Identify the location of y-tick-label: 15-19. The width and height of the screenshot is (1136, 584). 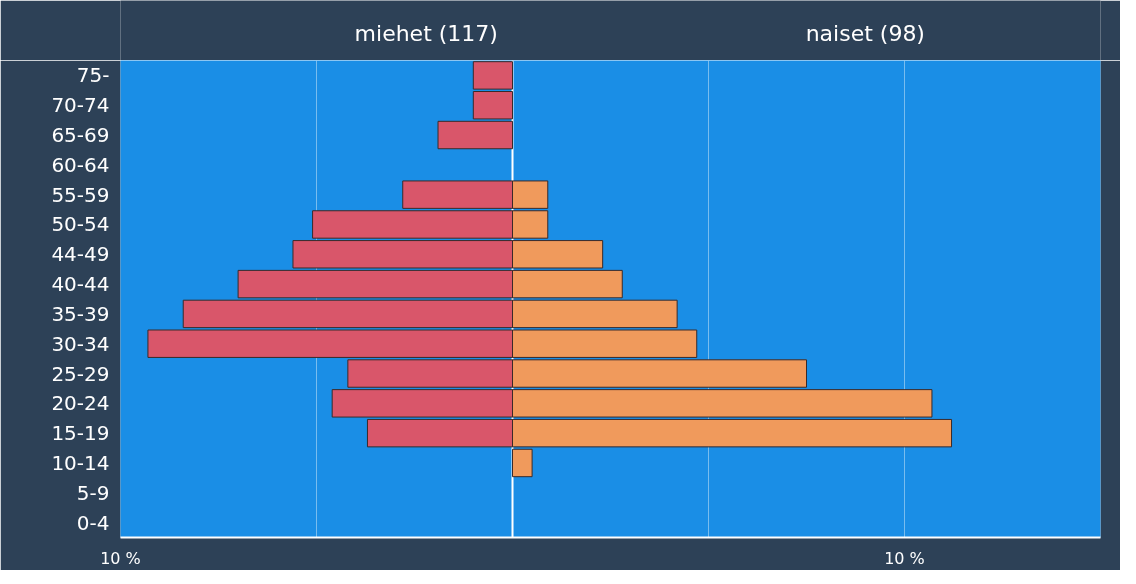
(80, 433).